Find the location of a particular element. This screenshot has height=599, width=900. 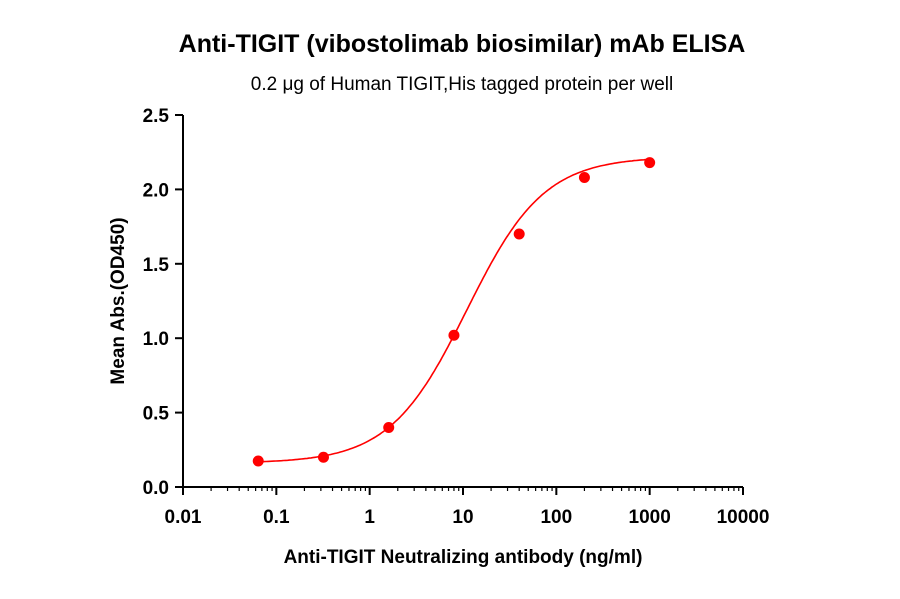

y-tick-label: 2.0 is located at coordinates (156, 190).